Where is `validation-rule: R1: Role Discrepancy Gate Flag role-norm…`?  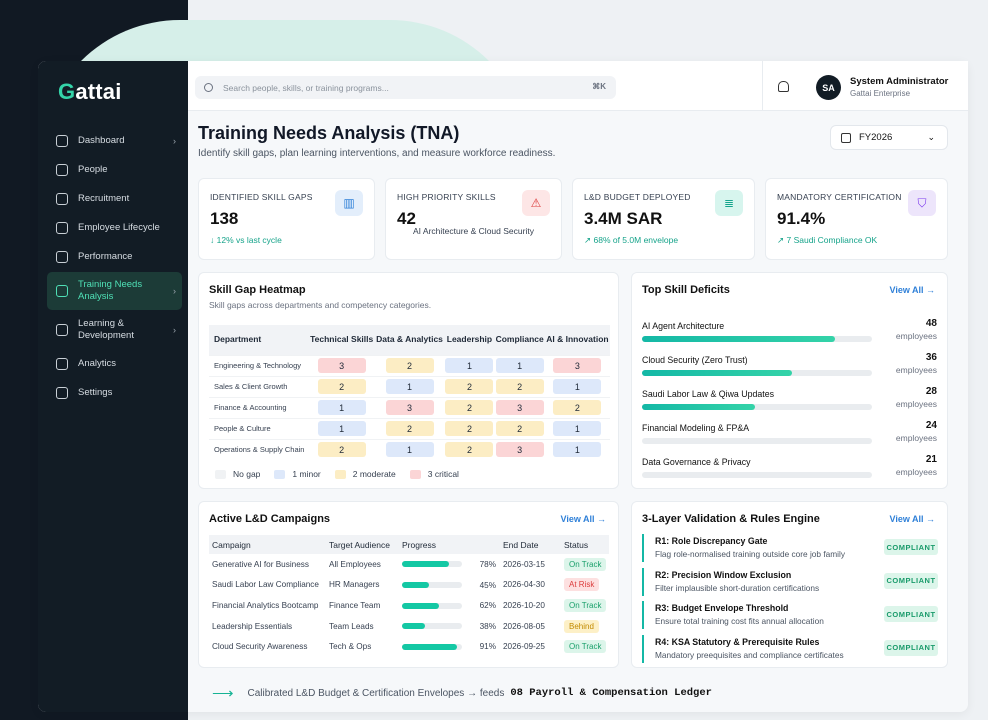
validation-rule: R1: Role Discrepancy Gate Flag role-norm… is located at coordinates (790, 548).